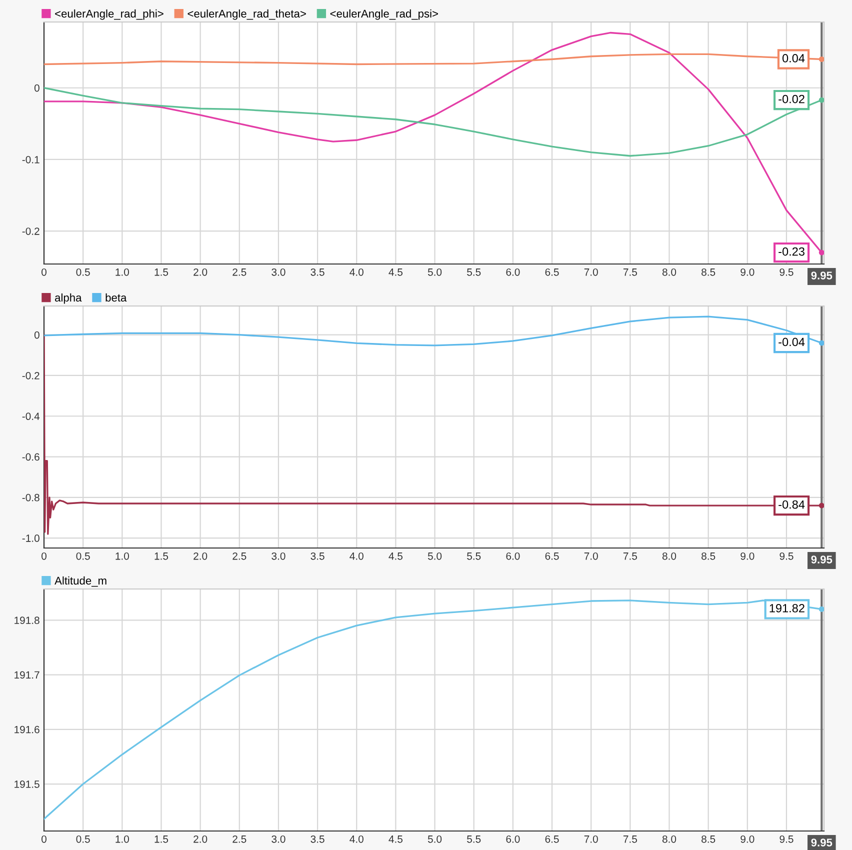 Image resolution: width=852 pixels, height=850 pixels. I want to click on y-tick-label: -0.1, so click(31, 160).